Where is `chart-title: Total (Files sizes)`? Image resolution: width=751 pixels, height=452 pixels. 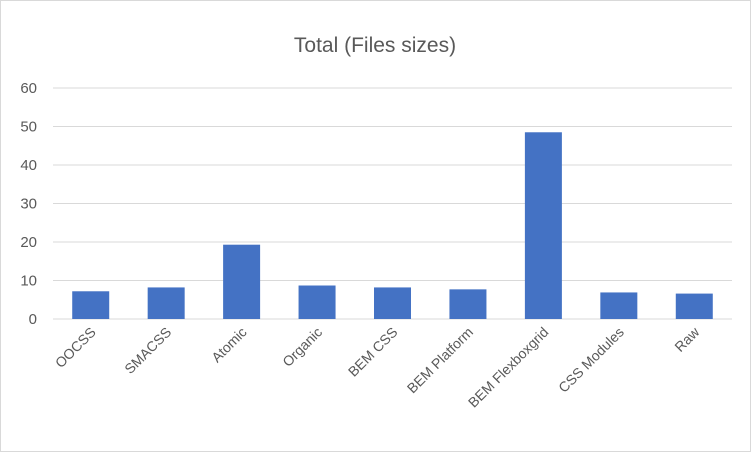
chart-title: Total (Files sizes) is located at coordinates (375, 45).